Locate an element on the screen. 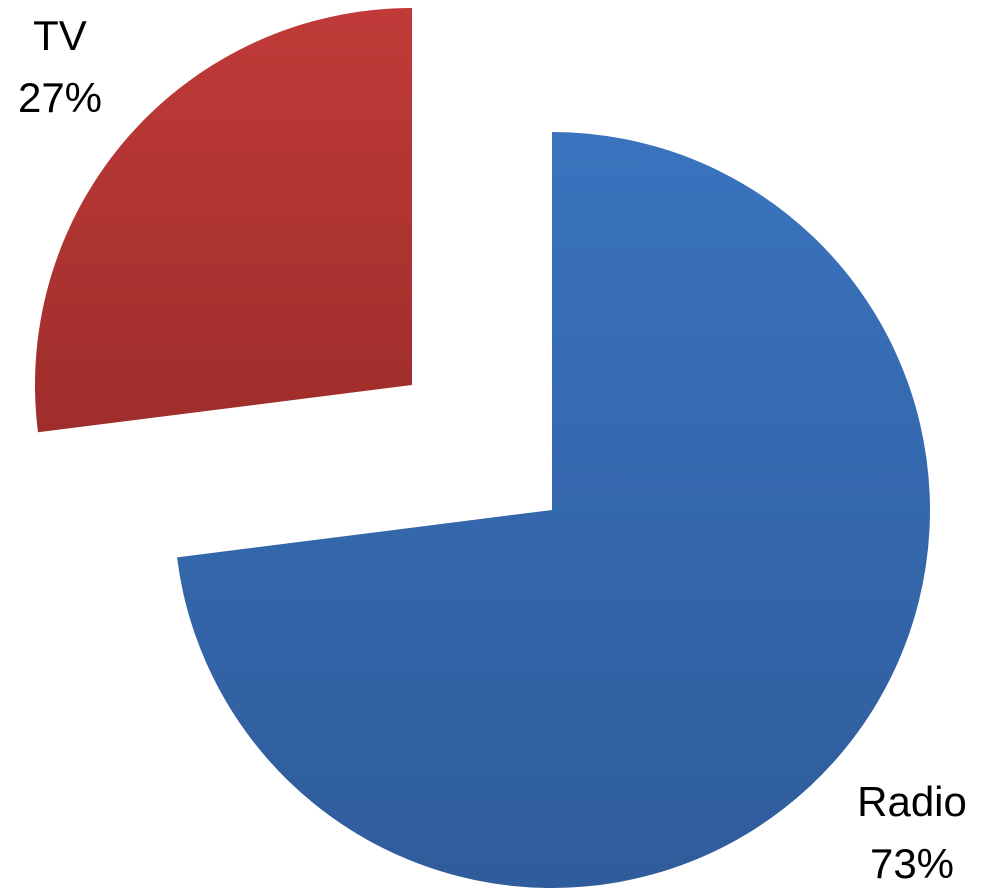  slice-value-label-tv: 27% is located at coordinates (60, 97).